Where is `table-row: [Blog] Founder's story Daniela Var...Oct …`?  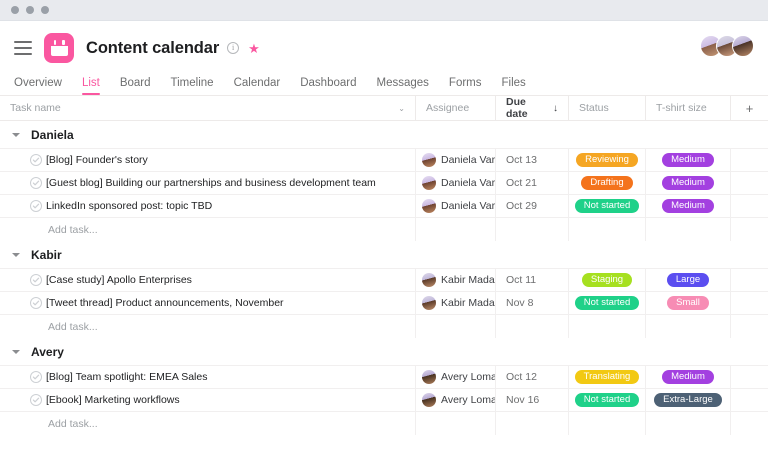
table-row: [Blog] Founder's story Daniela Var...Oct … is located at coordinates (384, 159).